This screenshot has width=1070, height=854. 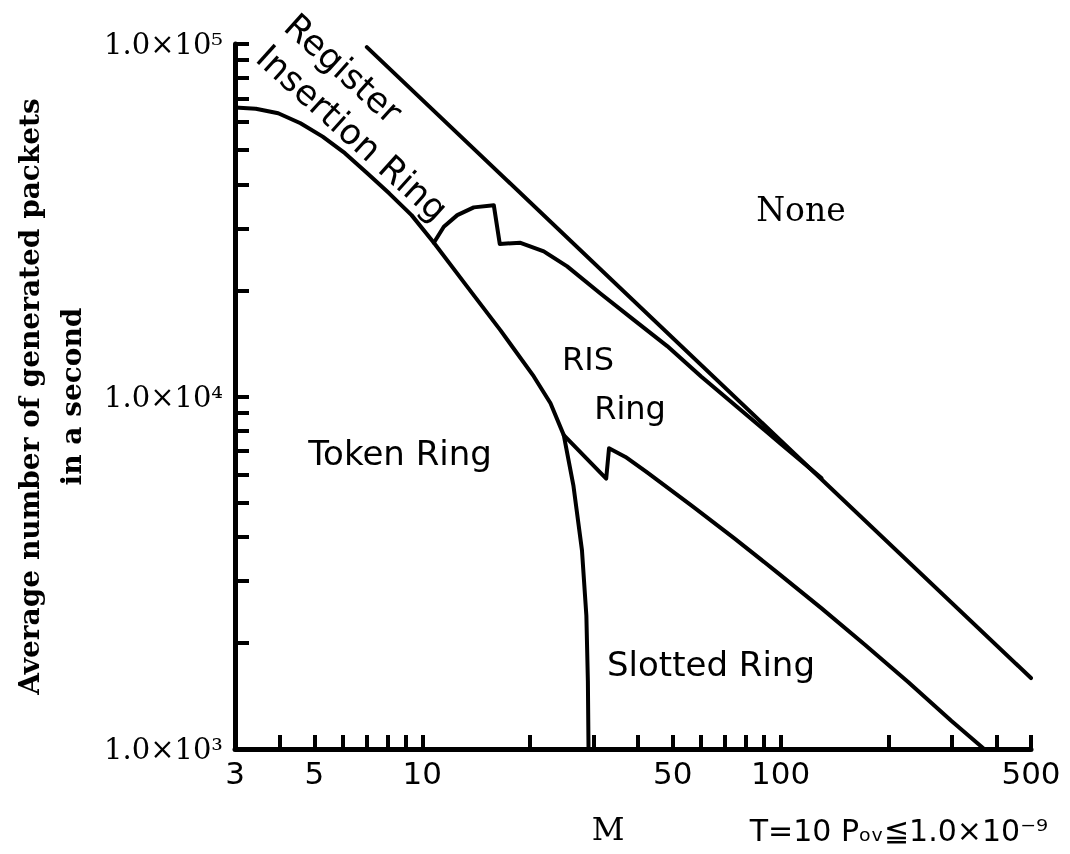 What do you see at coordinates (314, 772) in the screenshot?
I see `x-tick-label: 5` at bounding box center [314, 772].